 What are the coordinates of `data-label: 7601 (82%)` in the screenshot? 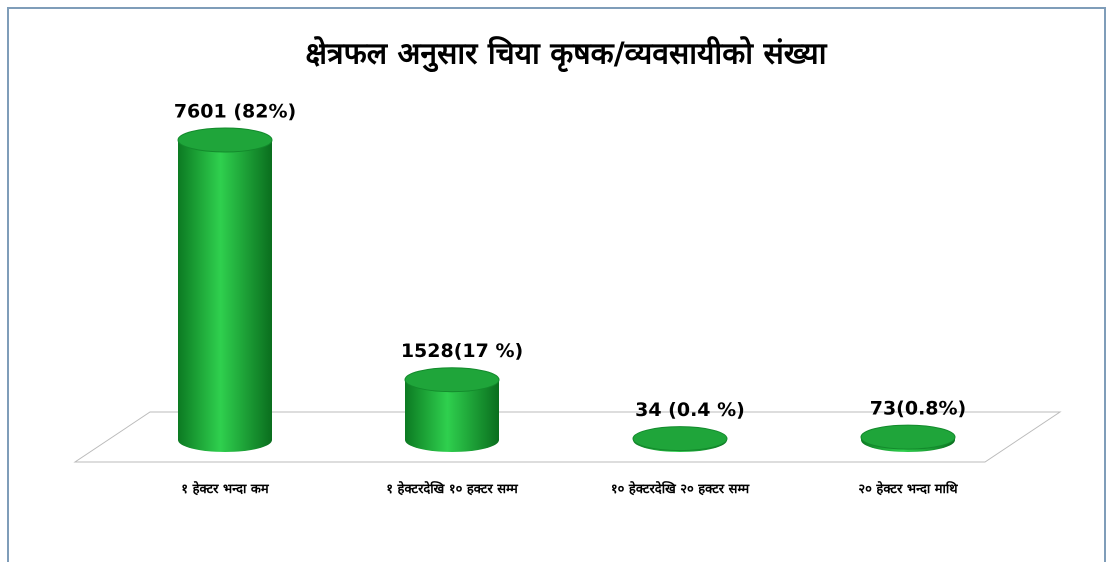 It's located at (235, 112).